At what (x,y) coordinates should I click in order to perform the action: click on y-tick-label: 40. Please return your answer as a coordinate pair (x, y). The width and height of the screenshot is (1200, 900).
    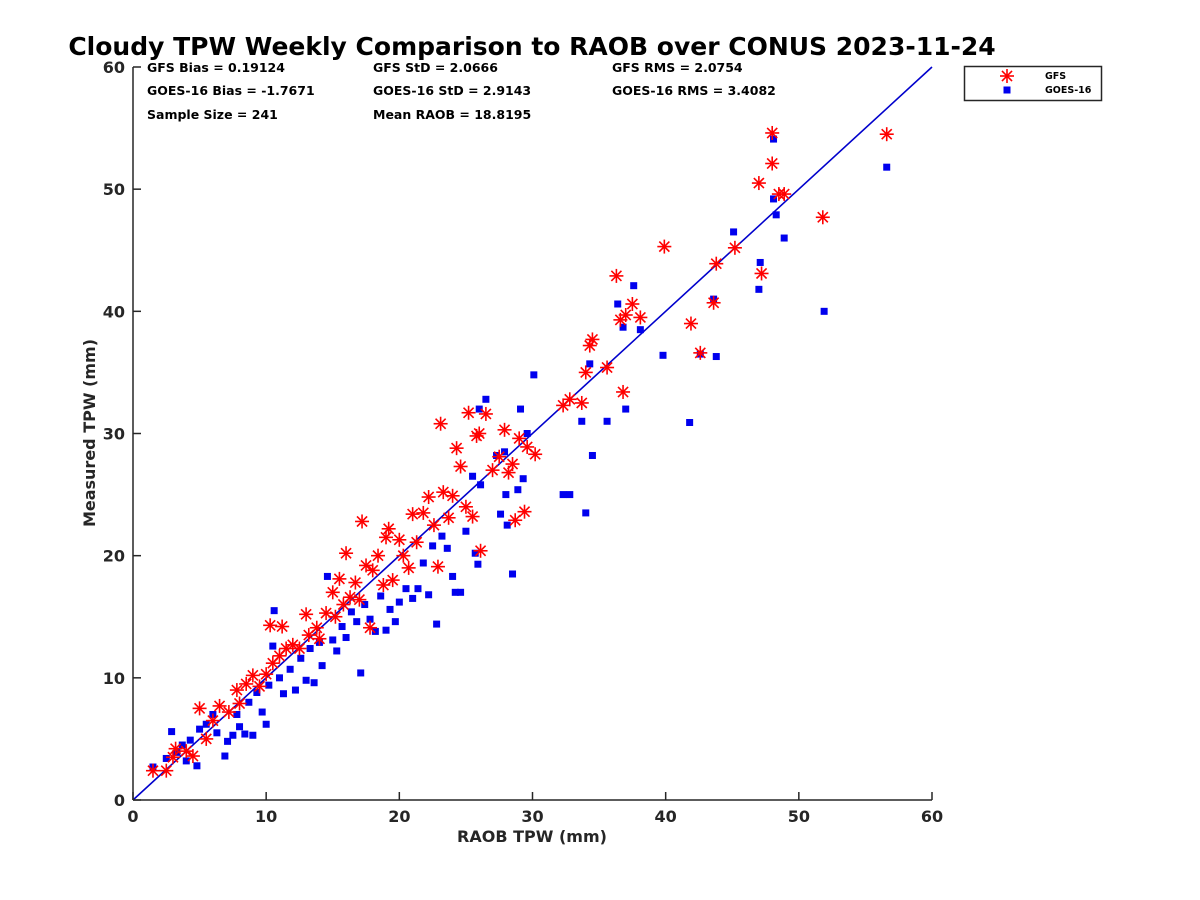
    Looking at the image, I should click on (114, 311).